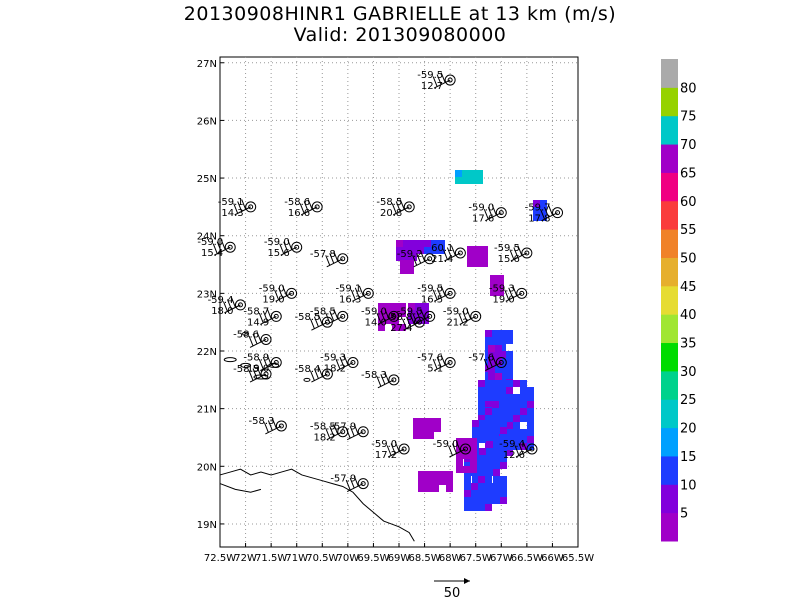 This screenshot has height=600, width=800. Describe the element at coordinates (256, 311) in the screenshot. I see `obs-temperature: -58.7` at that location.